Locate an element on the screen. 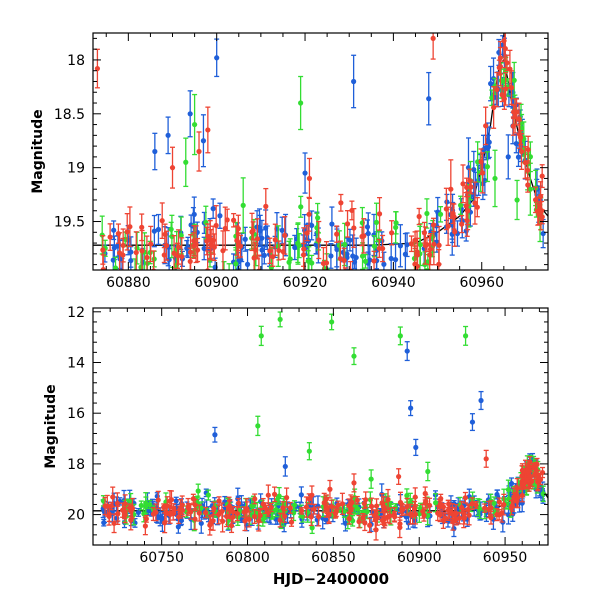 This screenshot has height=600, width=600. top-x-tick-label: 60940 is located at coordinates (393, 283).